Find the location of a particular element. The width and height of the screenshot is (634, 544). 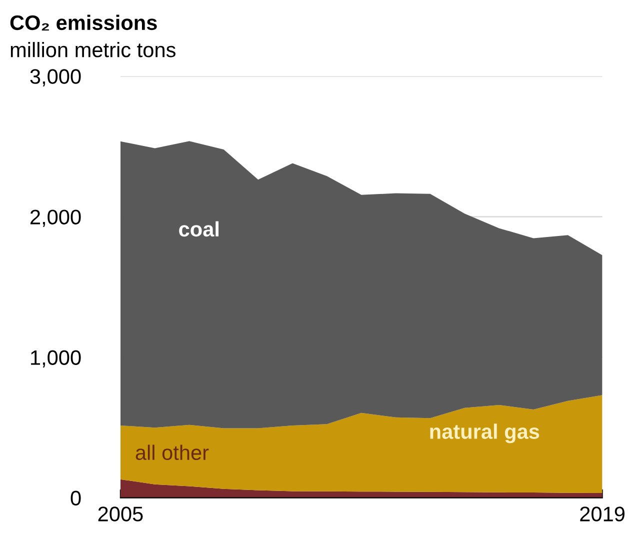

series-label: coal is located at coordinates (198, 229).